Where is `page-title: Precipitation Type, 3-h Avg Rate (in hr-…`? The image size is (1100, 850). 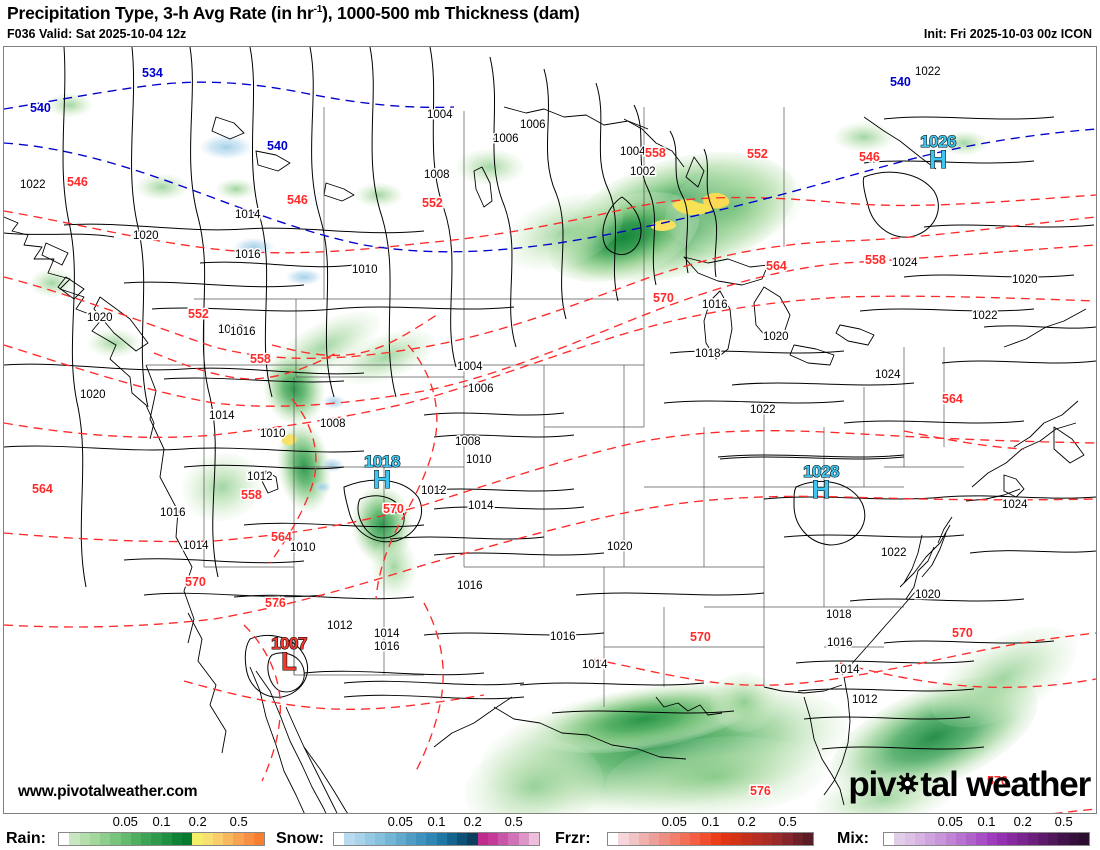 page-title: Precipitation Type, 3-h Avg Rate (in hr-… is located at coordinates (293, 13).